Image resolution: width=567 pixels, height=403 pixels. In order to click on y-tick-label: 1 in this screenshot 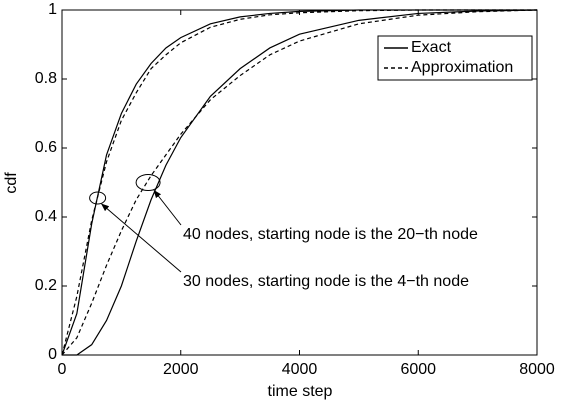, I will do `click(52, 9)`.